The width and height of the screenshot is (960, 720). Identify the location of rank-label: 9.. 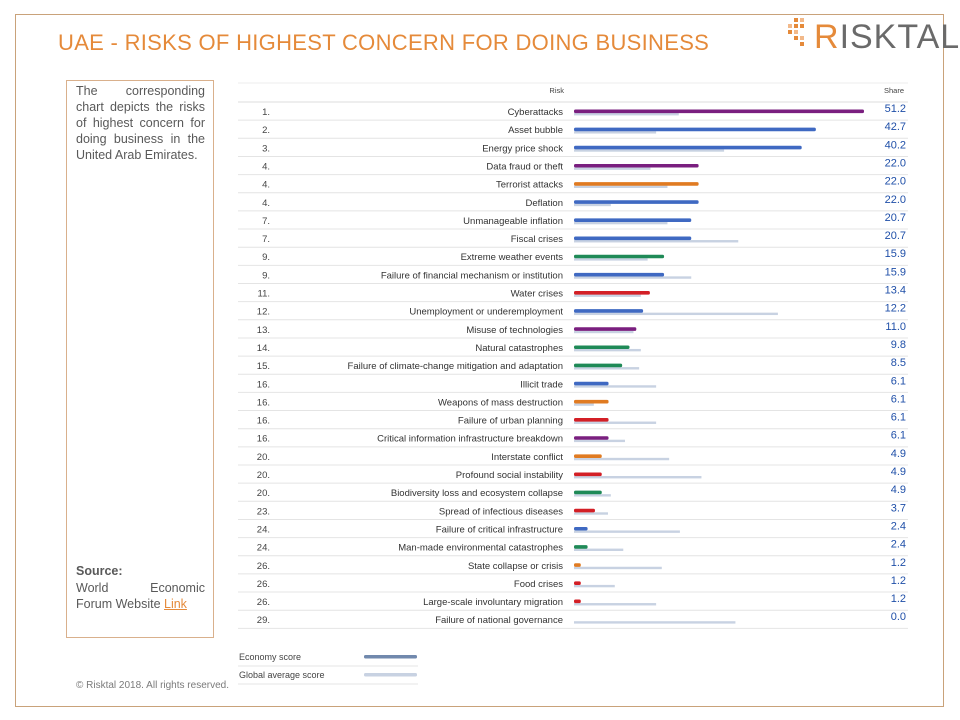
(266, 275).